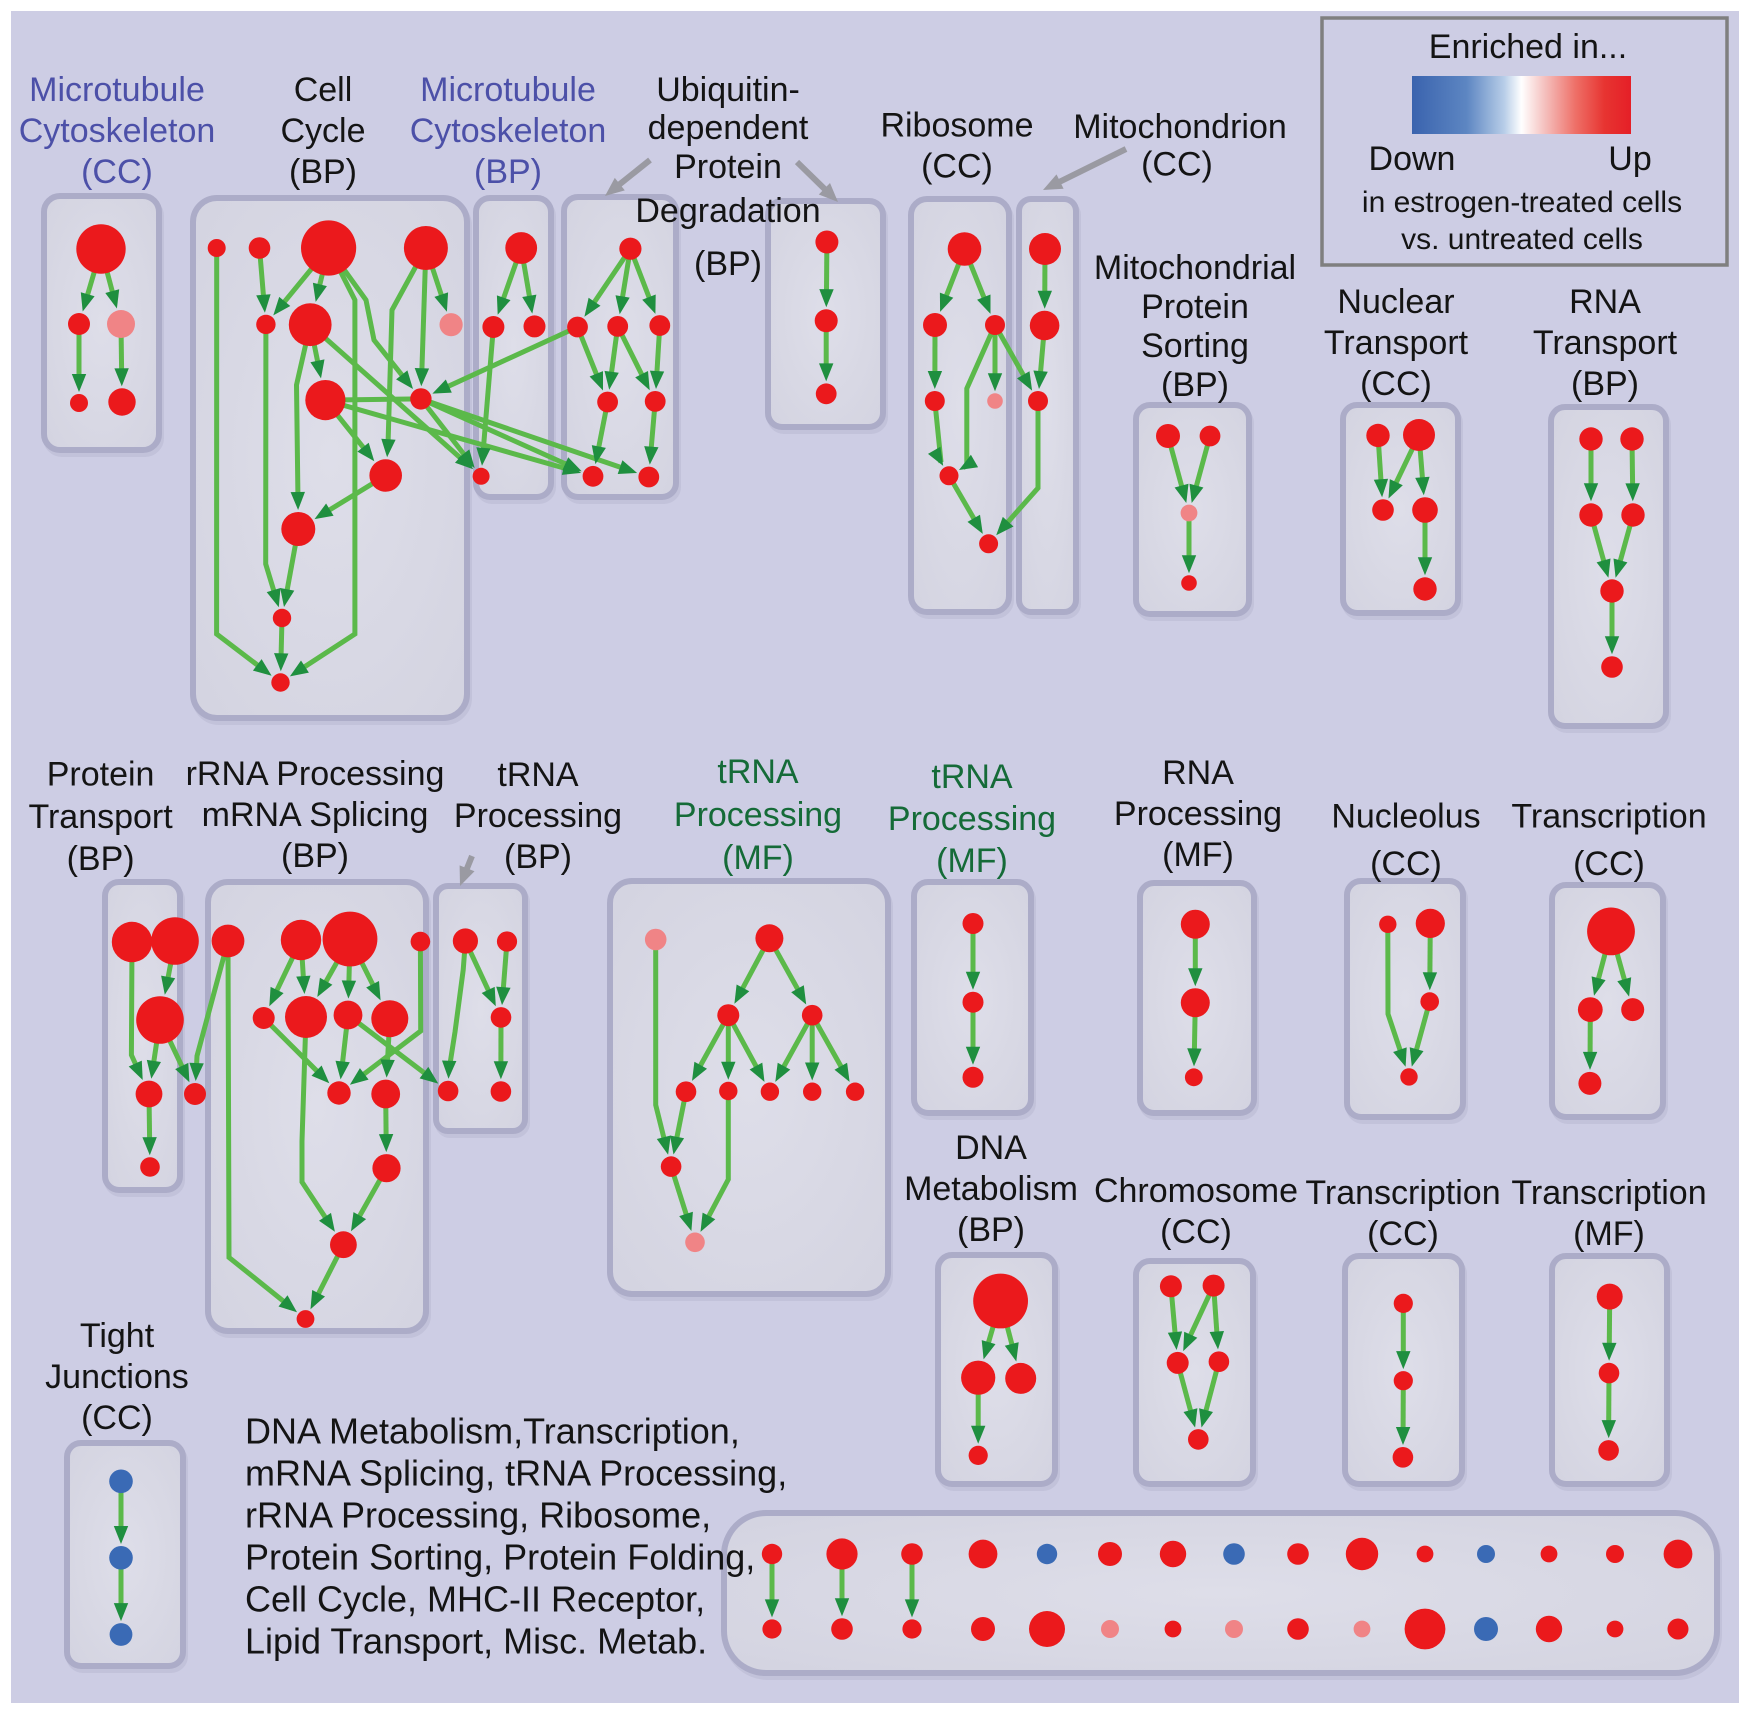 The image size is (1750, 1720). I want to click on svg-text: Sorting, so click(1195, 346).